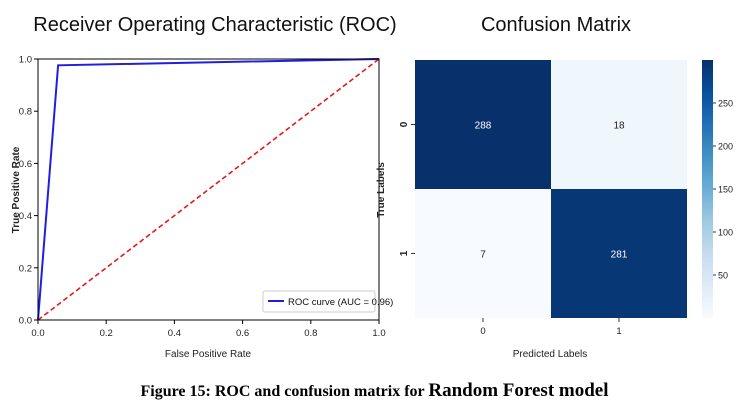 Image resolution: width=749 pixels, height=416 pixels. Describe the element at coordinates (106, 333) in the screenshot. I see `roc-xtick-label: 0.2` at that location.